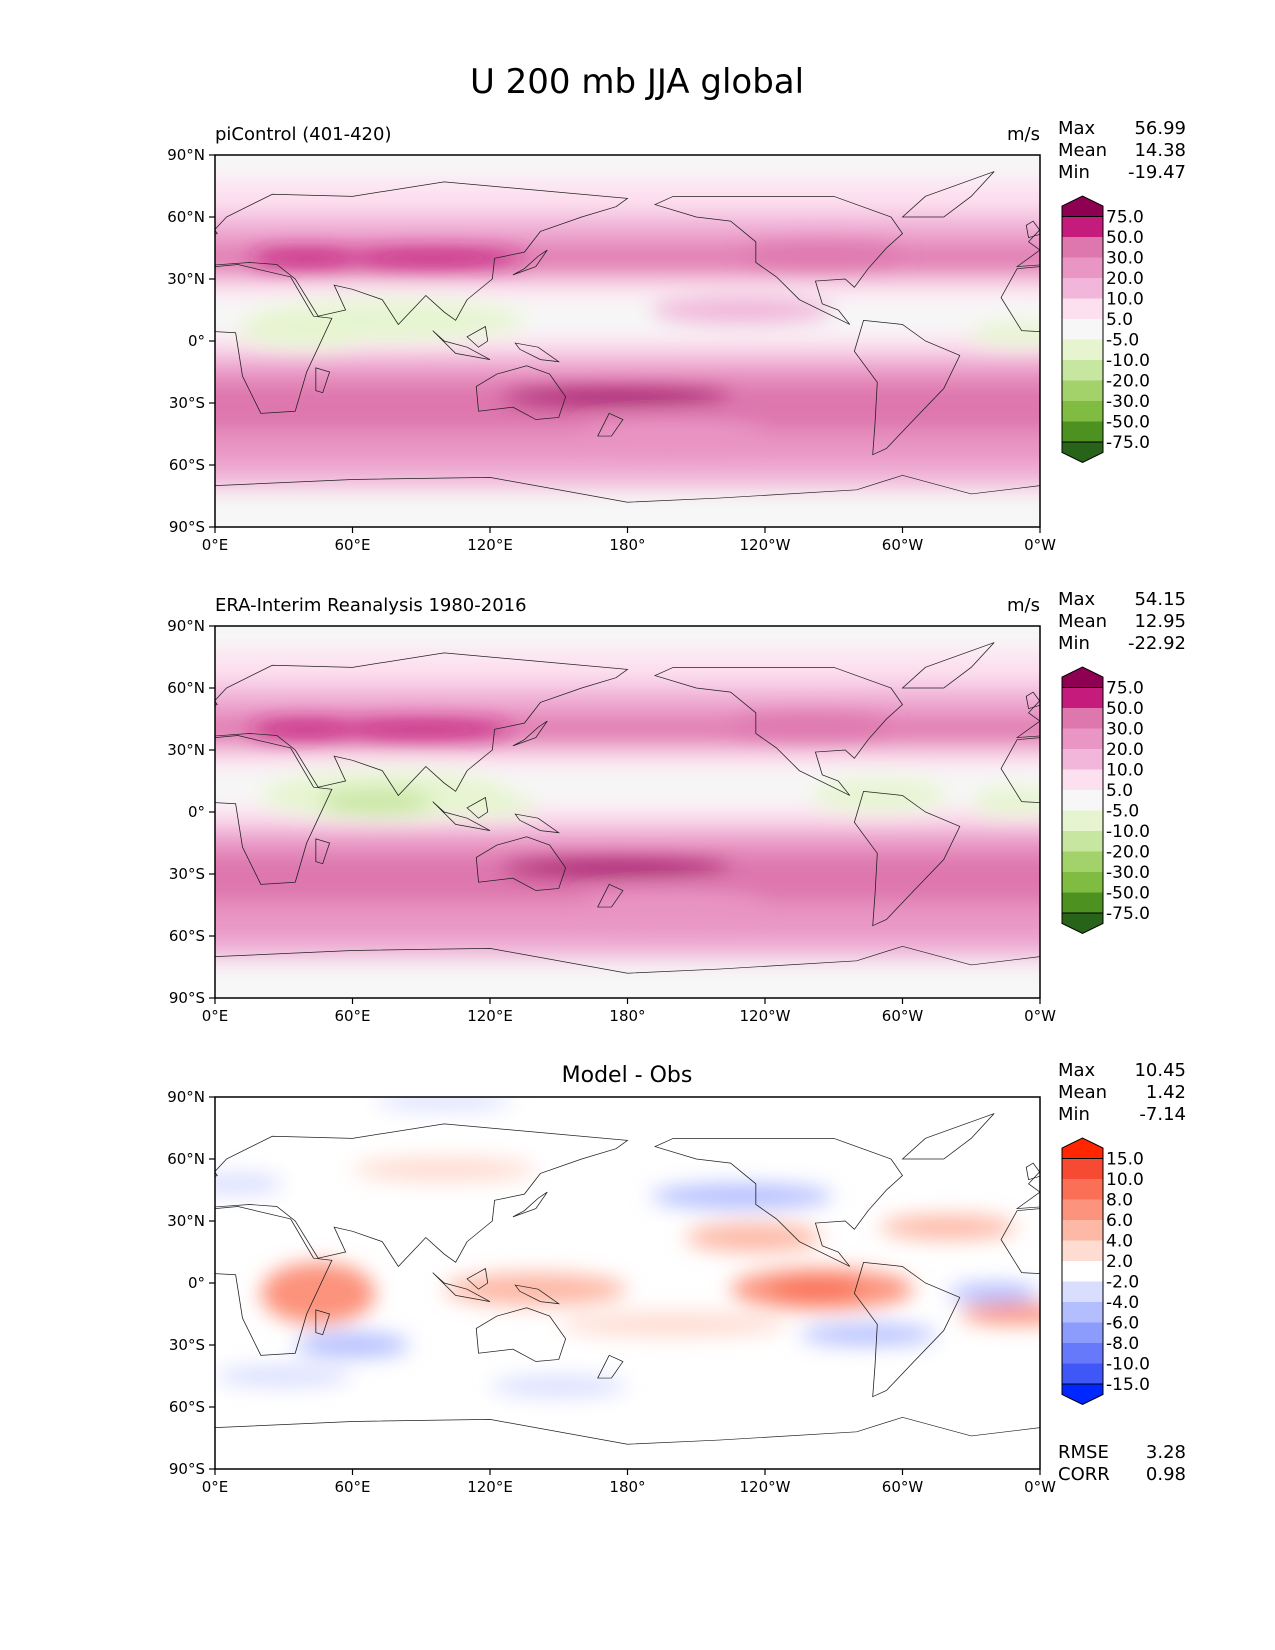  I want to click on stat-mean: 14.38, so click(1160, 150).